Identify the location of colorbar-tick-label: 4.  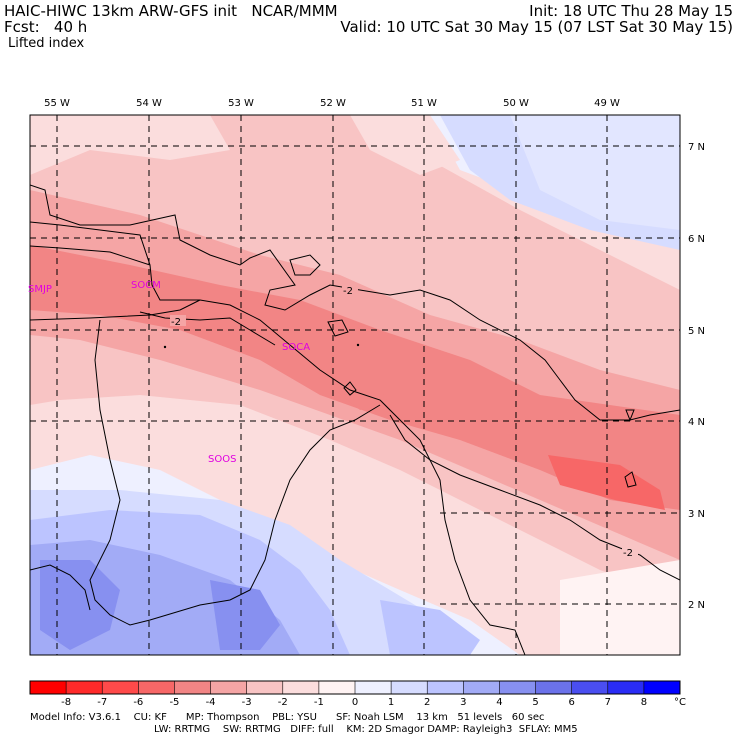
(499, 702).